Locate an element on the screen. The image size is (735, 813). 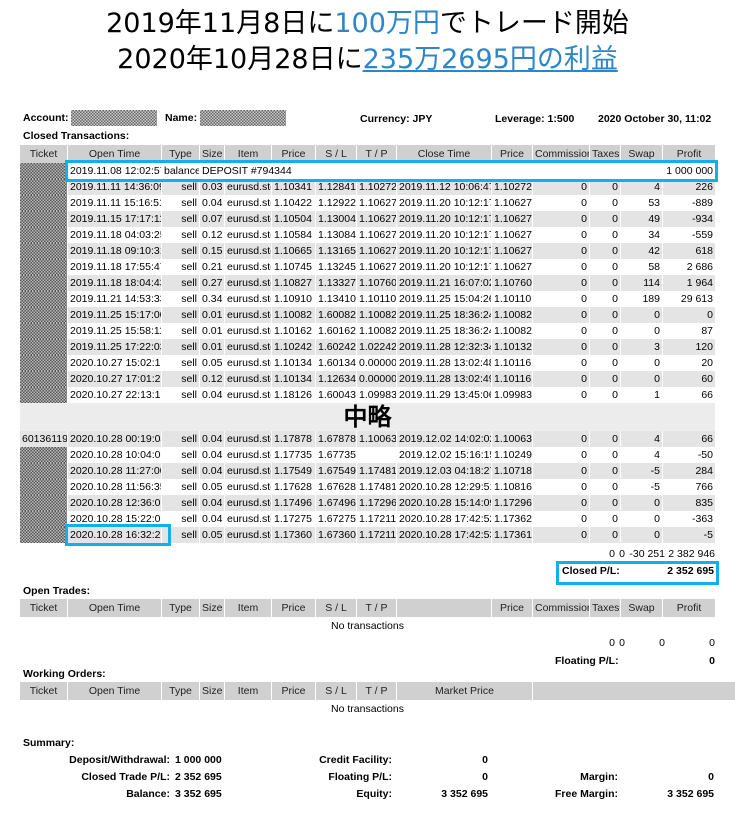
size: 0.21 is located at coordinates (212, 267).